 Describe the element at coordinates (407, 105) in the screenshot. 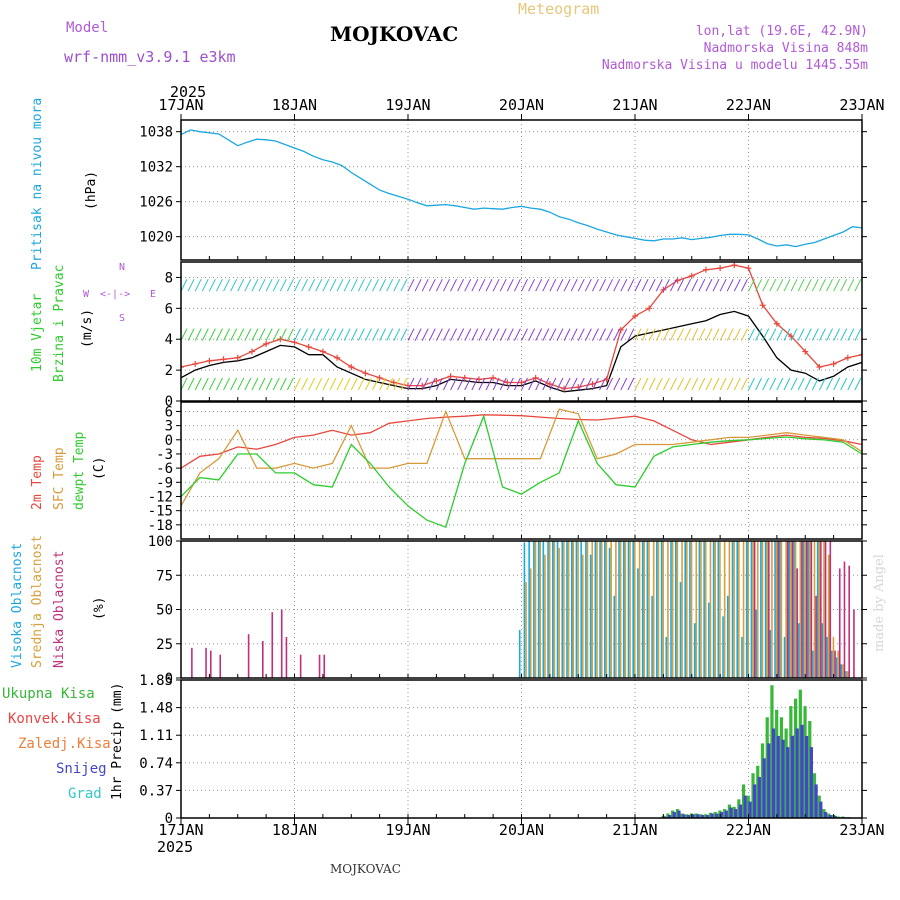

I see `x-tick-label: 19JAN` at that location.